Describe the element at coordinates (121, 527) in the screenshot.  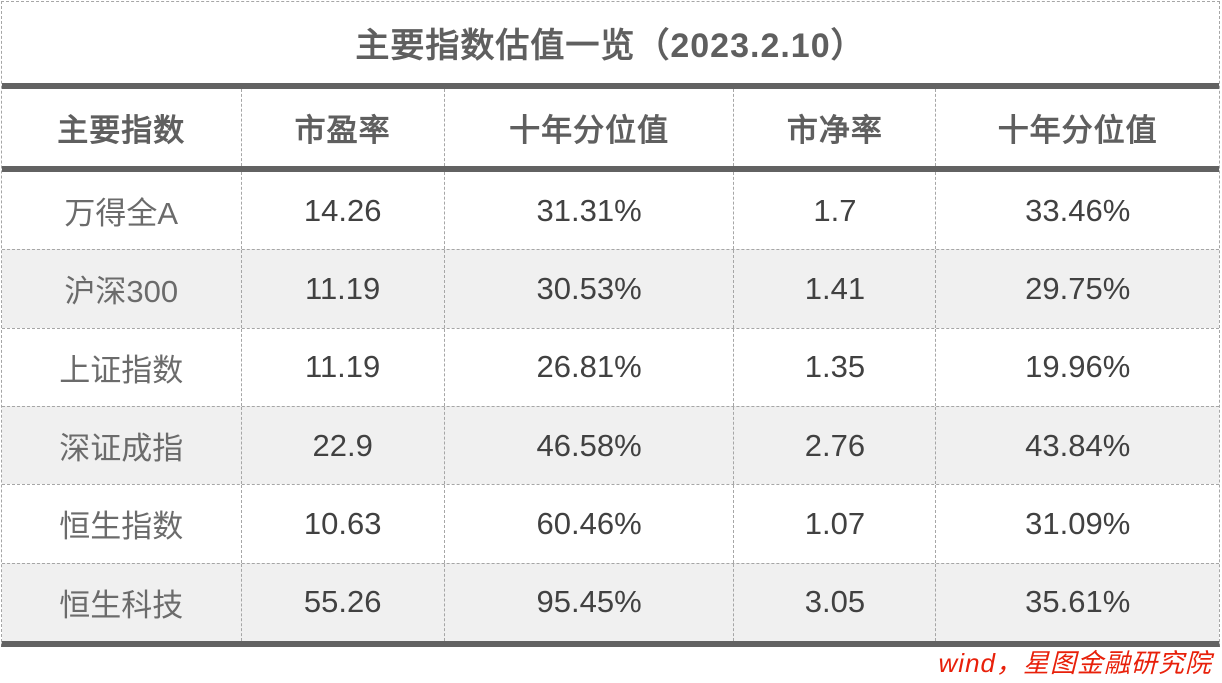
I see `row-label: 恒生指数` at that location.